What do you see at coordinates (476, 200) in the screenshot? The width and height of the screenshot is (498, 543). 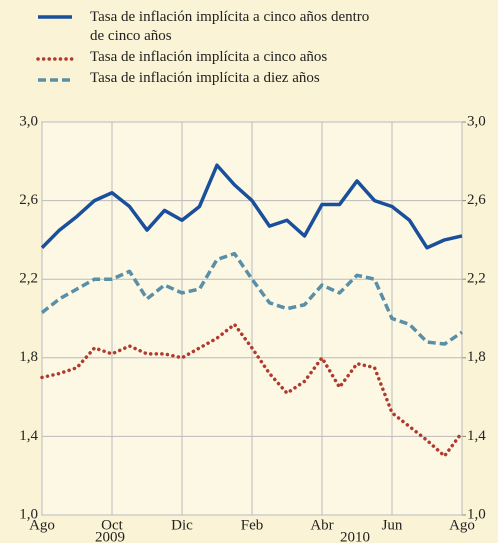 I see `y2-tick-label: 2,6` at bounding box center [476, 200].